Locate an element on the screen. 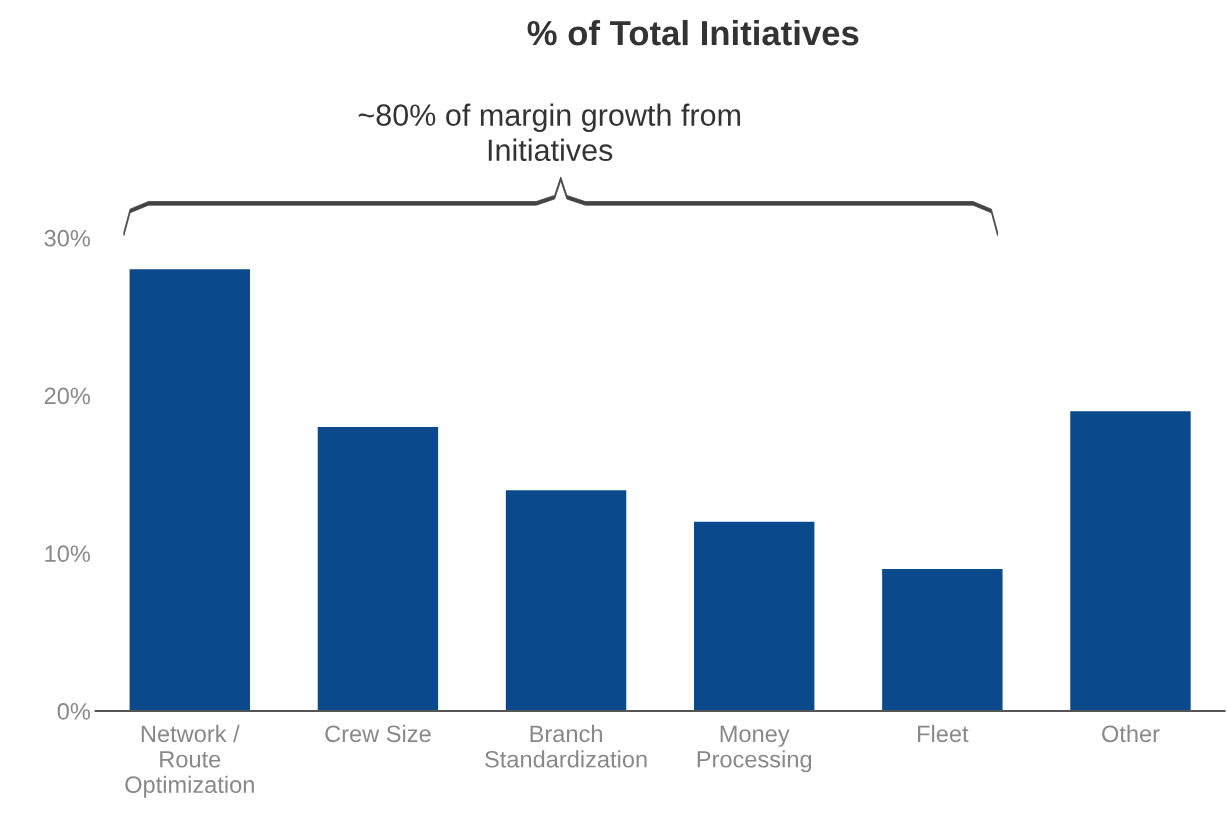  x-tick-label: Network / Route Optimization is located at coordinates (189, 761).